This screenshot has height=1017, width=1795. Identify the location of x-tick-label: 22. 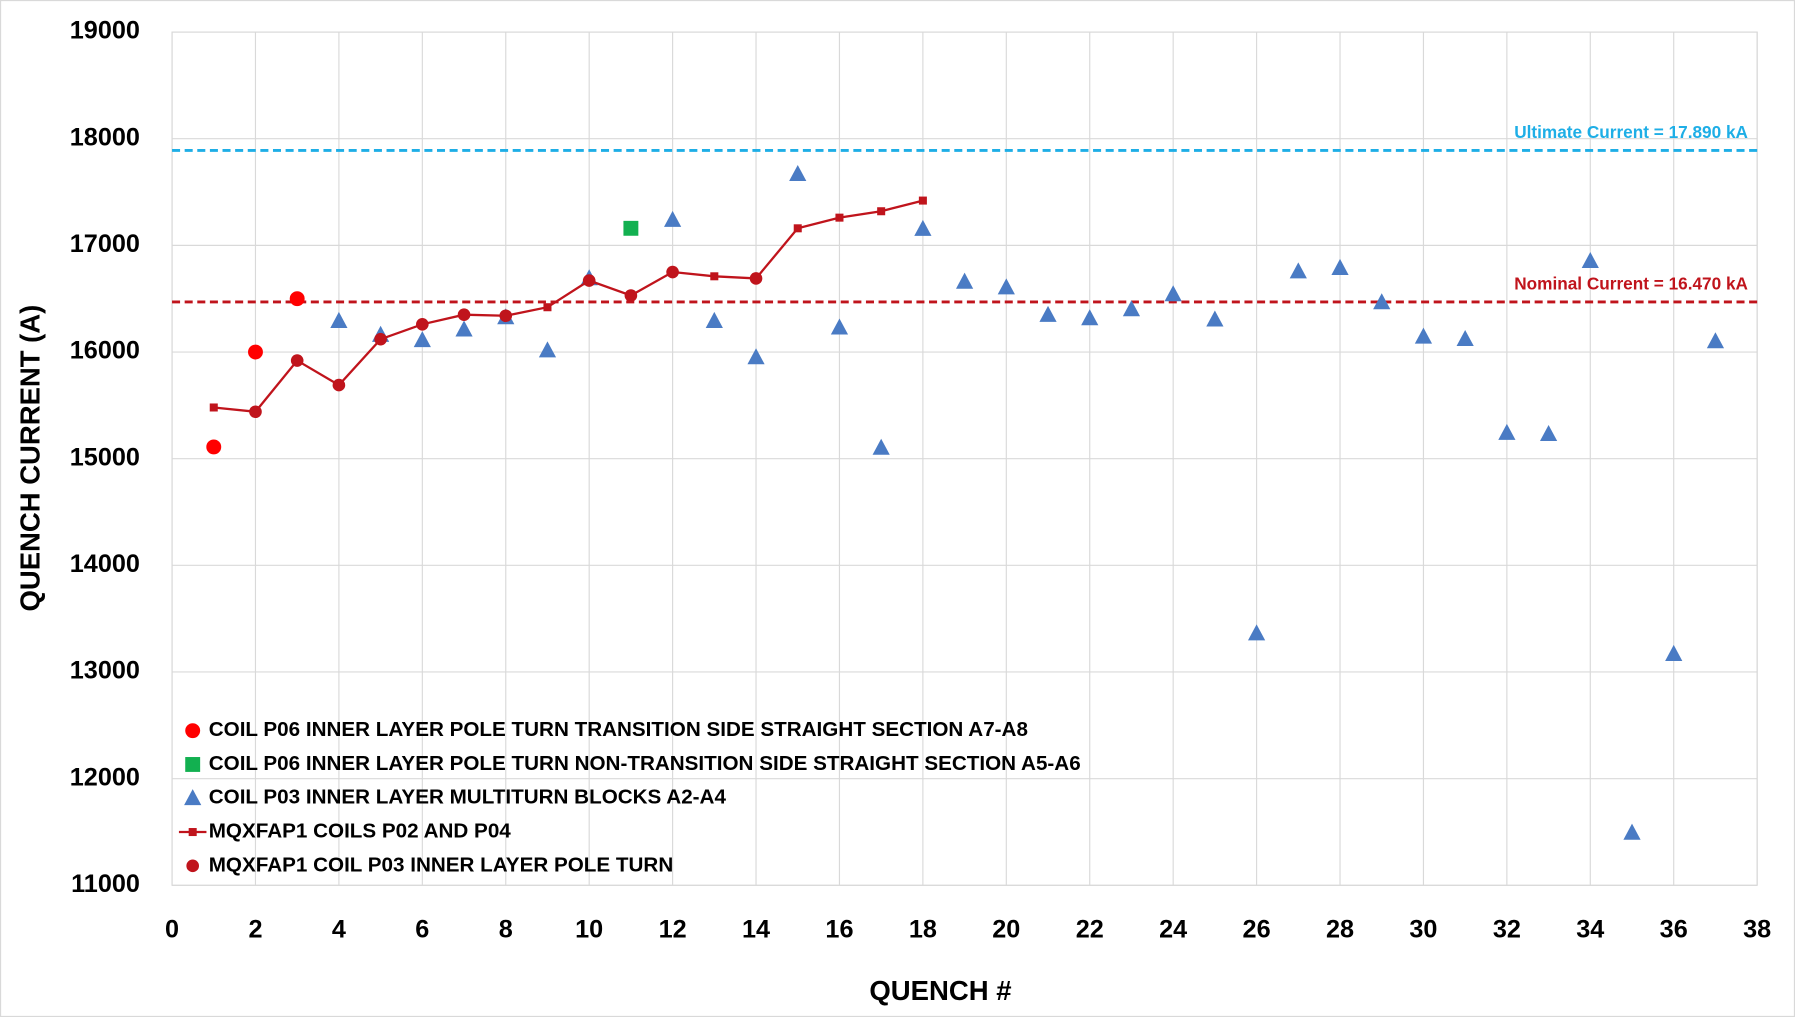
(1090, 930).